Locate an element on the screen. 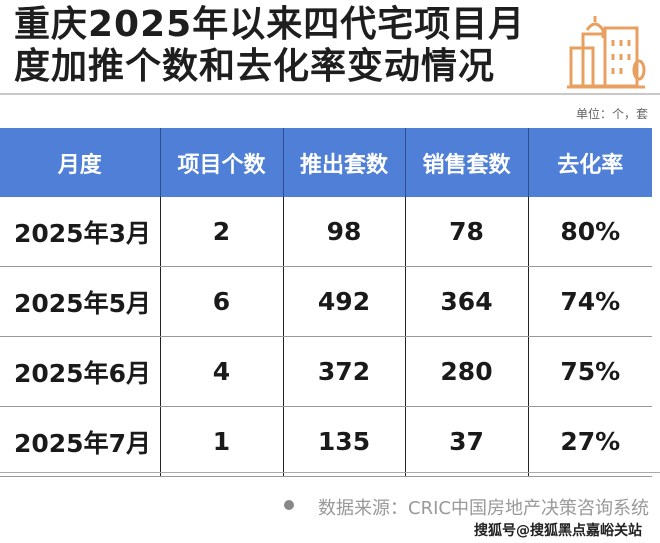 Image resolution: width=660 pixels, height=543 pixels. cell-launched-units: 135 is located at coordinates (344, 441).